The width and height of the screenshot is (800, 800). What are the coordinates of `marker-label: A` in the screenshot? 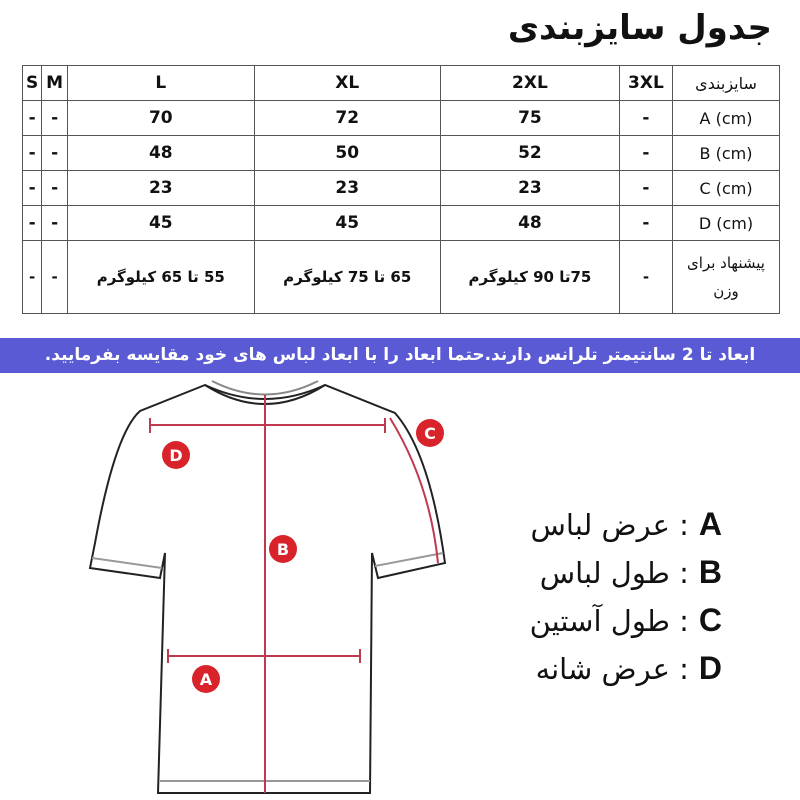 It's located at (206, 679).